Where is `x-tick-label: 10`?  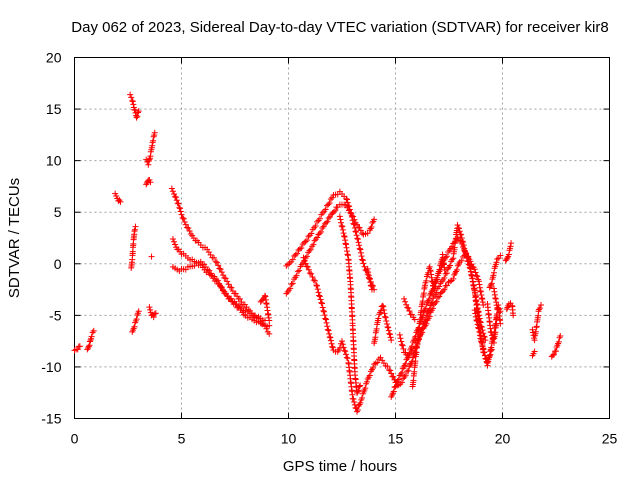
x-tick-label: 10 is located at coordinates (289, 439).